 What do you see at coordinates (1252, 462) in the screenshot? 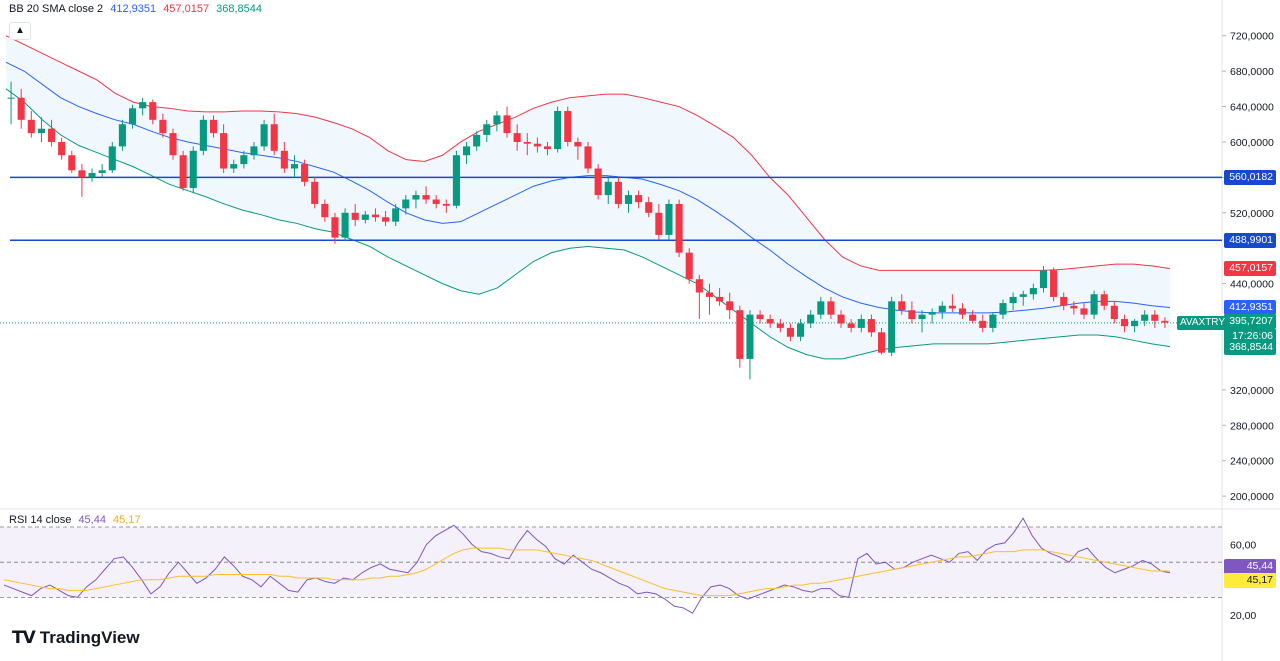
I see `price-tick-label: 240,0000` at bounding box center [1252, 462].